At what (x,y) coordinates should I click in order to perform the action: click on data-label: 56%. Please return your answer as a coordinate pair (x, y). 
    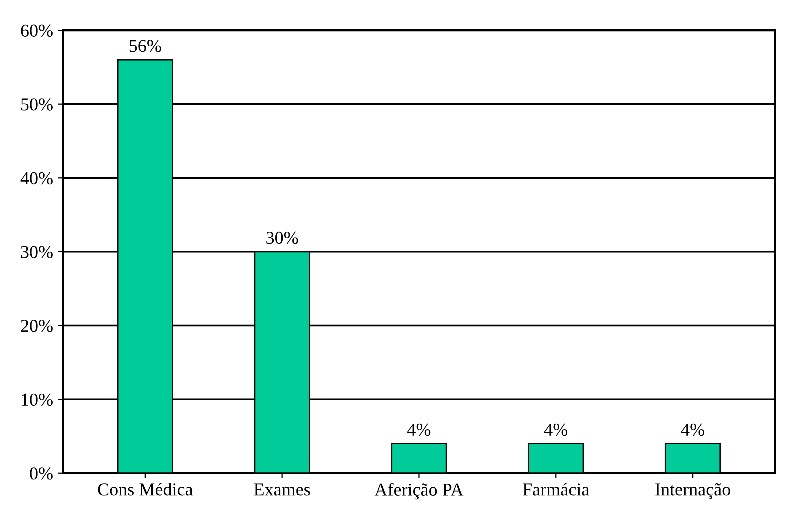
    Looking at the image, I should click on (146, 46).